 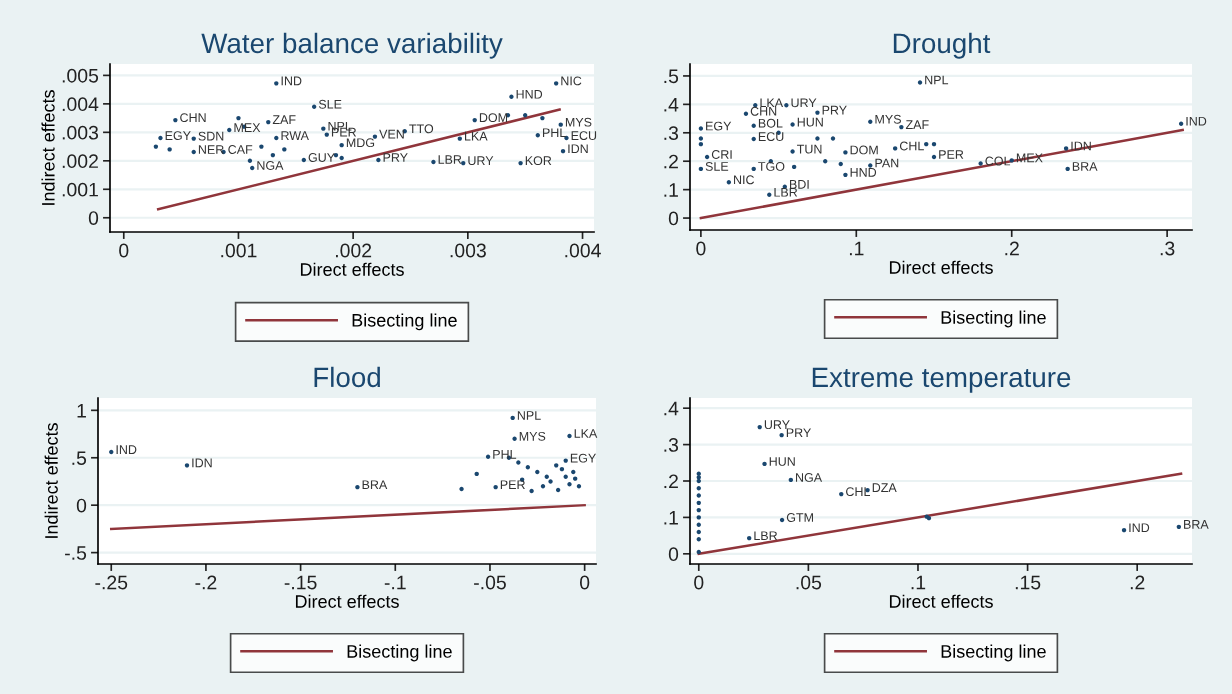 I want to click on x-tick-label: .004, so click(x=583, y=250).